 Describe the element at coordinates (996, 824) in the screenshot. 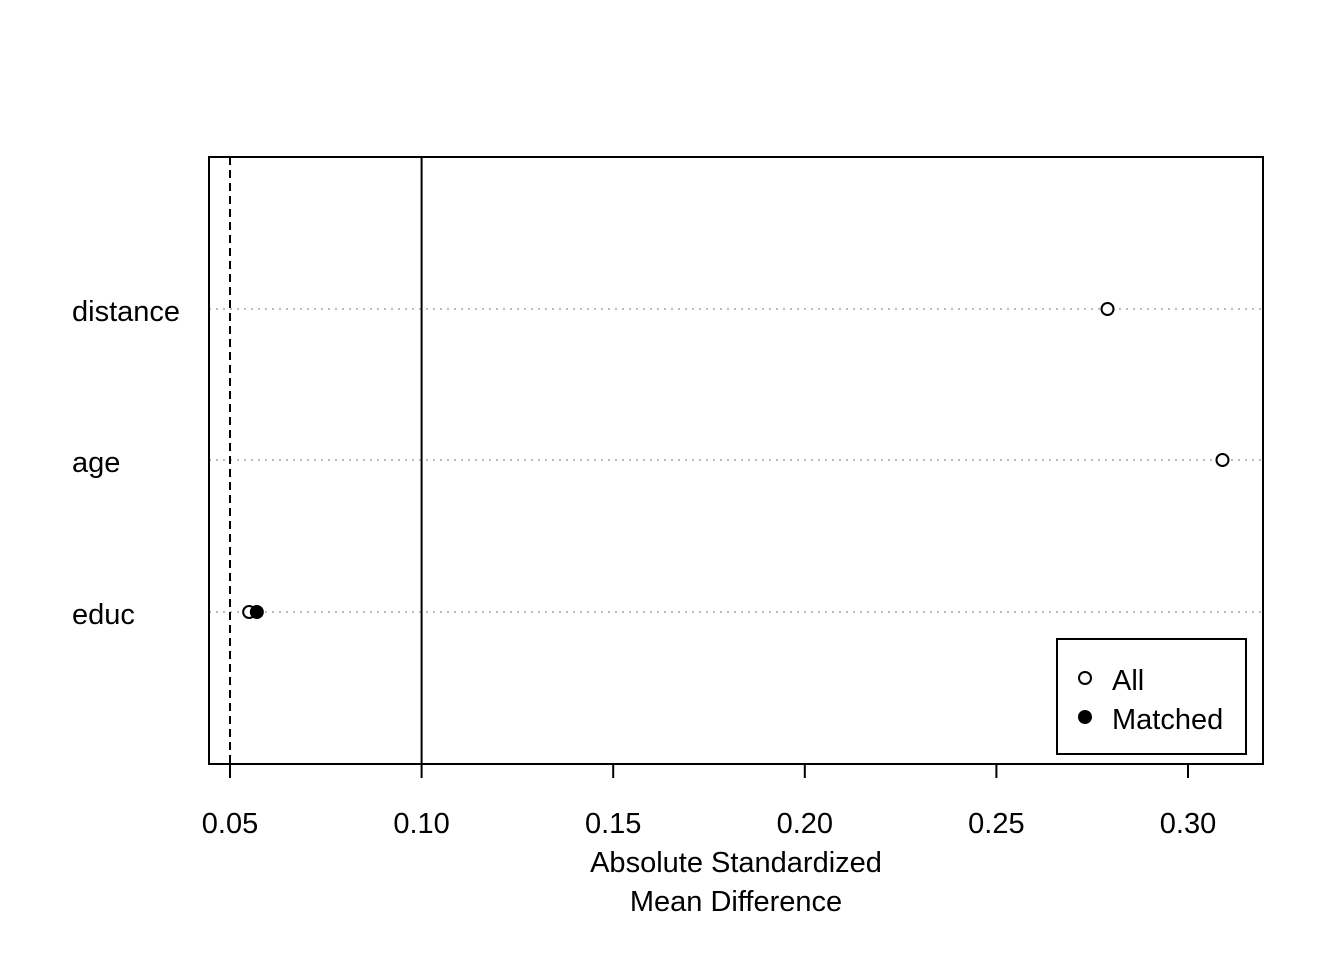

I see `x-tick-label: 0.25` at that location.